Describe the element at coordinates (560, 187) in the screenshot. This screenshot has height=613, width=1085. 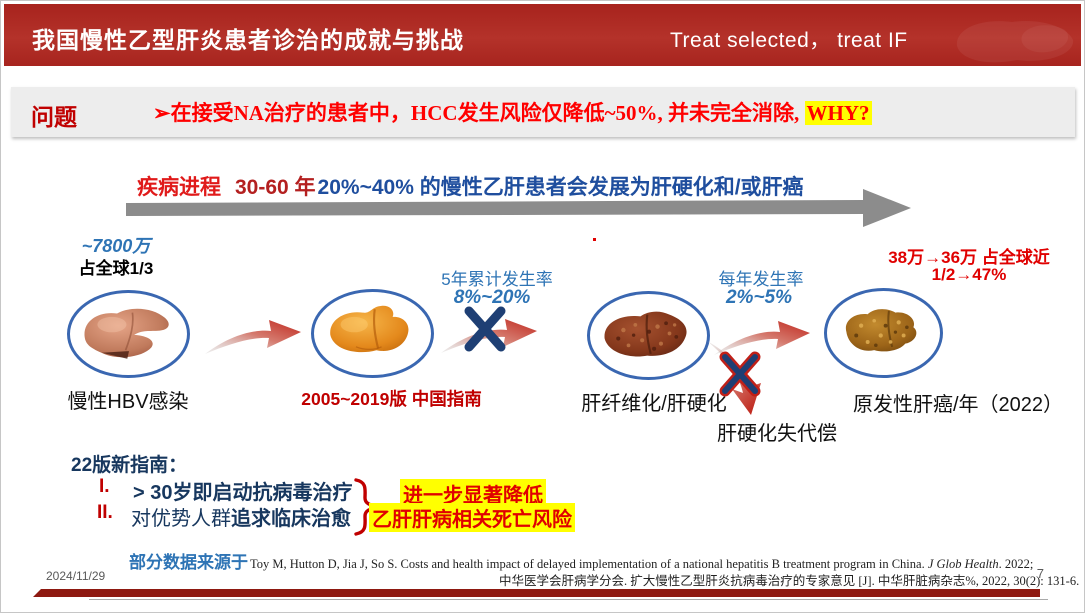
I see `progress-seg3: 20%~40% 的慢性乙肝患者会发展为肝硬化和/或肝癌` at that location.